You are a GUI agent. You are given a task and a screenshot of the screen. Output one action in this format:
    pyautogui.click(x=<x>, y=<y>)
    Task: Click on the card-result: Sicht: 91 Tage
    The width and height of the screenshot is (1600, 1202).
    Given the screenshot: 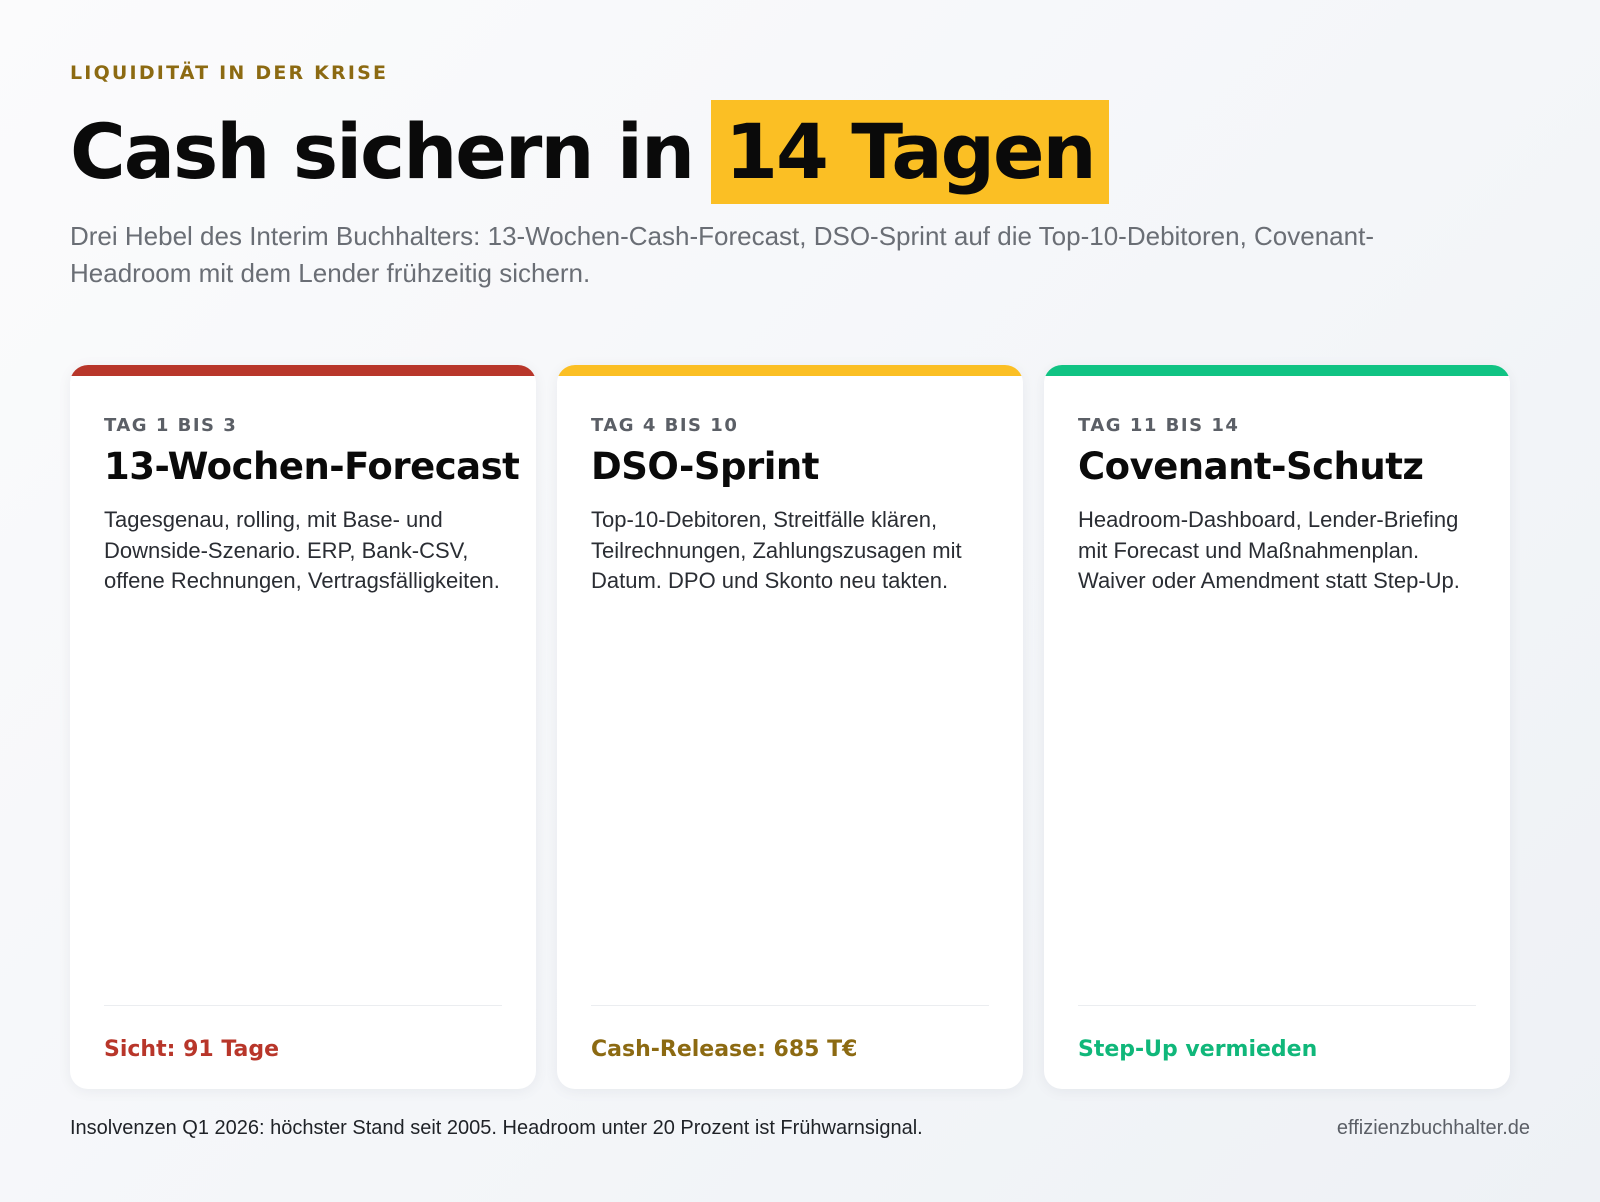 What is the action you would take?
    pyautogui.click(x=192, y=1049)
    